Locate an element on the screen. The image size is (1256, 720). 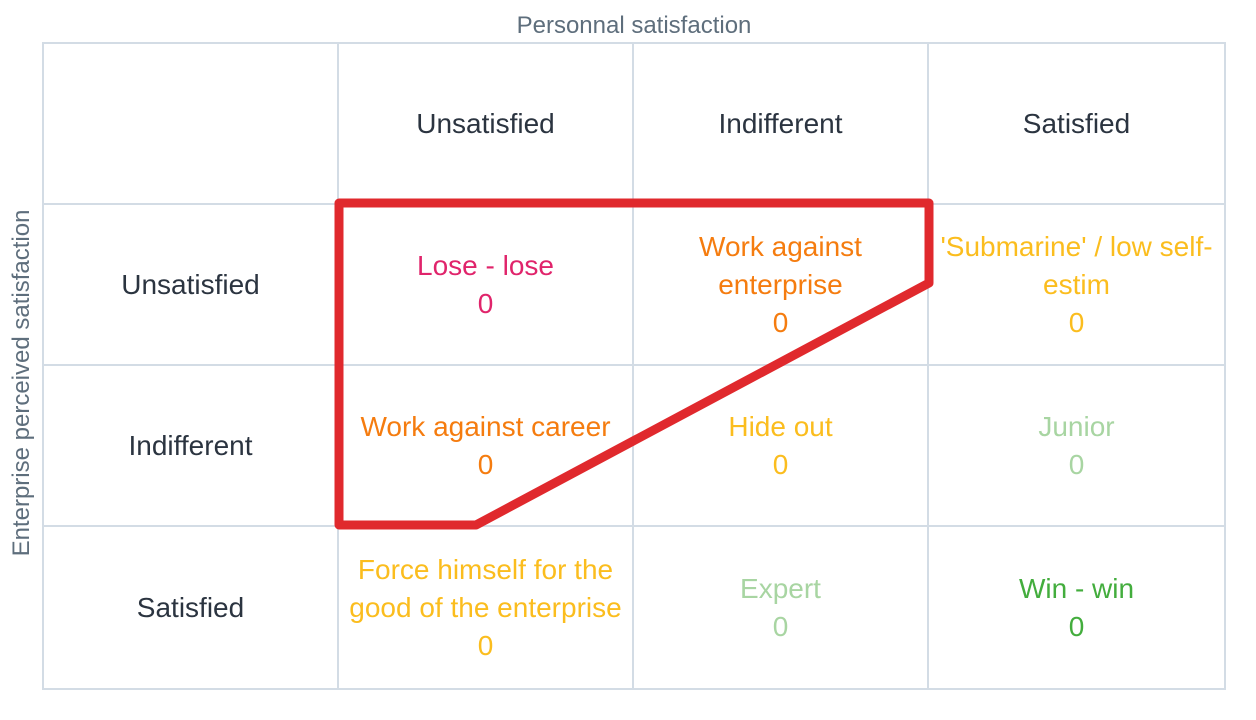
cell-label: Hide out is located at coordinates (780, 426).